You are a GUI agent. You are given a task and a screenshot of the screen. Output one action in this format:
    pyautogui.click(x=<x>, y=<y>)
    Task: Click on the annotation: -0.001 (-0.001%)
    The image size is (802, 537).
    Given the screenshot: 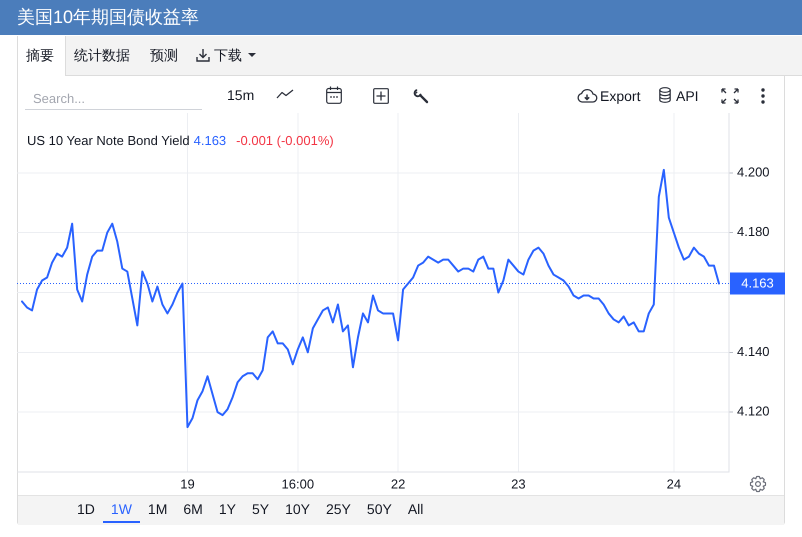 What is the action you would take?
    pyautogui.click(x=285, y=140)
    